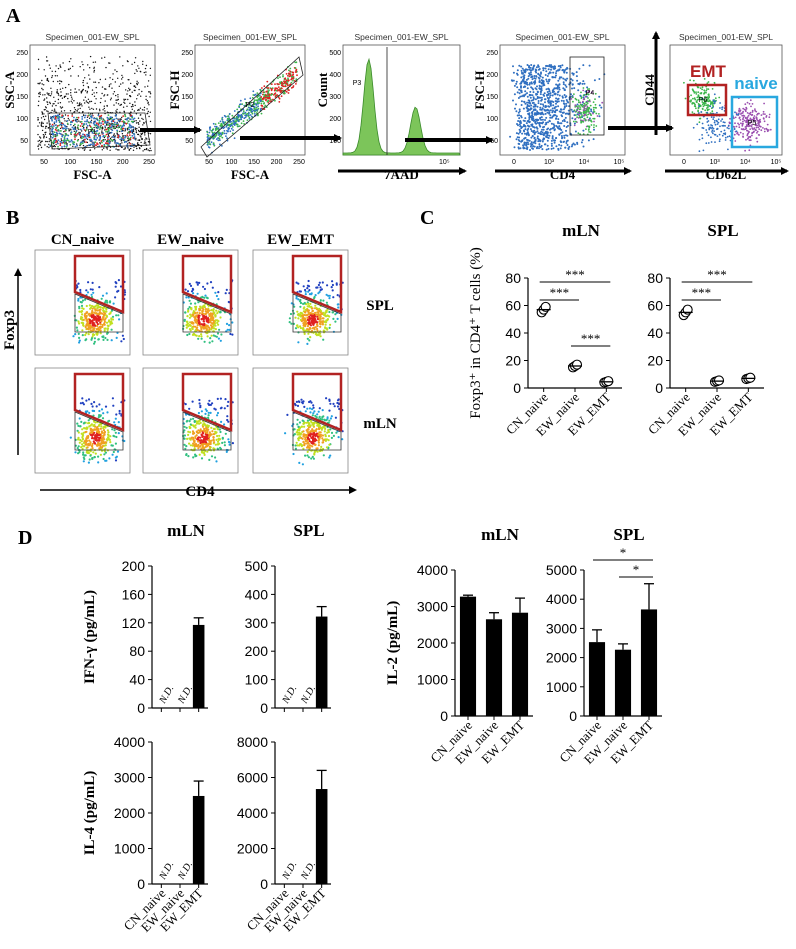  What do you see at coordinates (82, 302) in the screenshot?
I see `panel-b-plot` at bounding box center [82, 302].